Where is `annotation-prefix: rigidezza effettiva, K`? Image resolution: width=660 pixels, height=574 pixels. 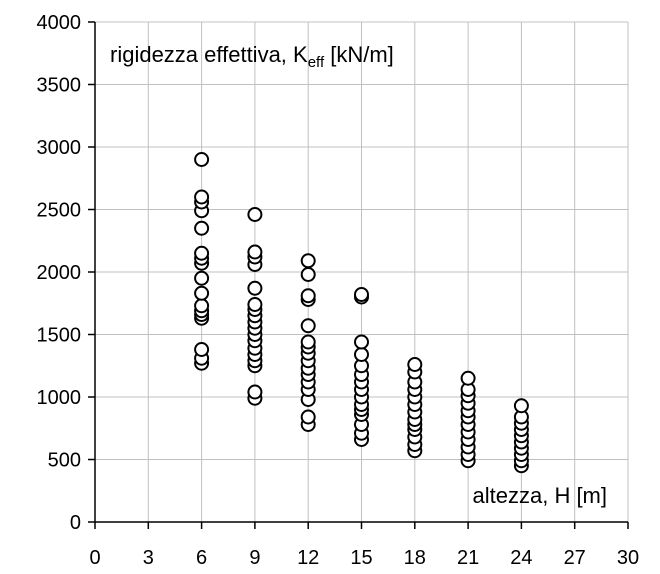
annotation-prefix: rigidezza effettiva, K is located at coordinates (209, 54).